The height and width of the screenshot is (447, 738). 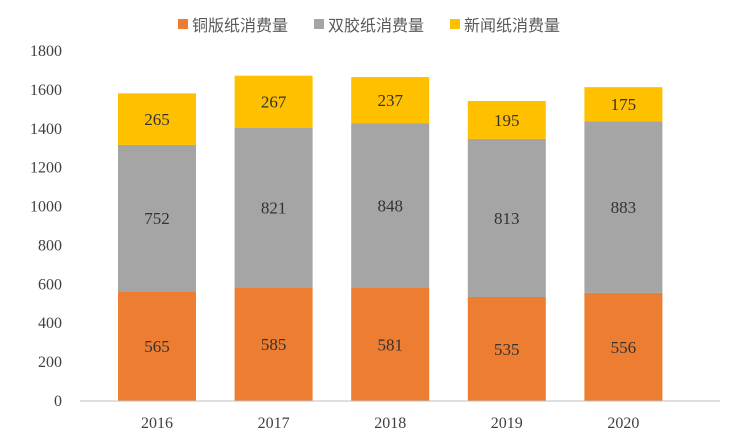 I want to click on y-tick-label: 1400, so click(x=46, y=129).